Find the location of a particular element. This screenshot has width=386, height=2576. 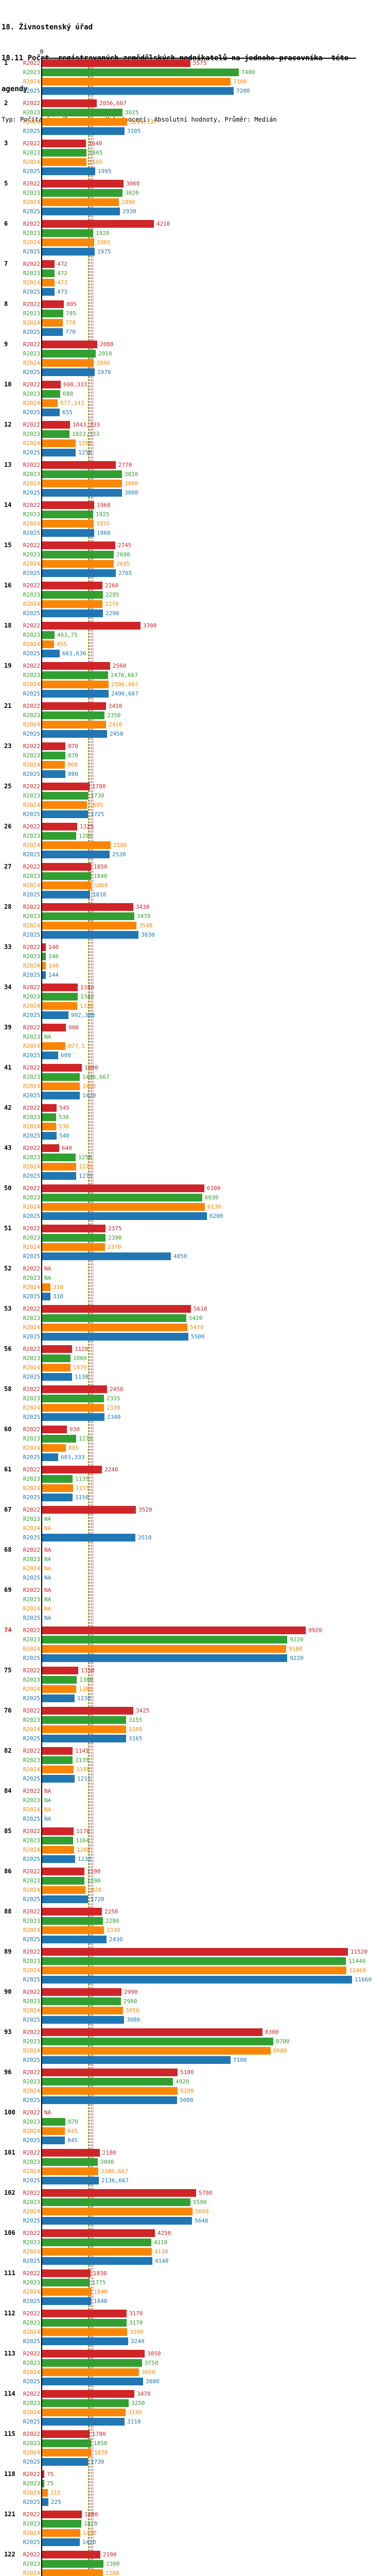

value-label: 2280 is located at coordinates (113, 2573).